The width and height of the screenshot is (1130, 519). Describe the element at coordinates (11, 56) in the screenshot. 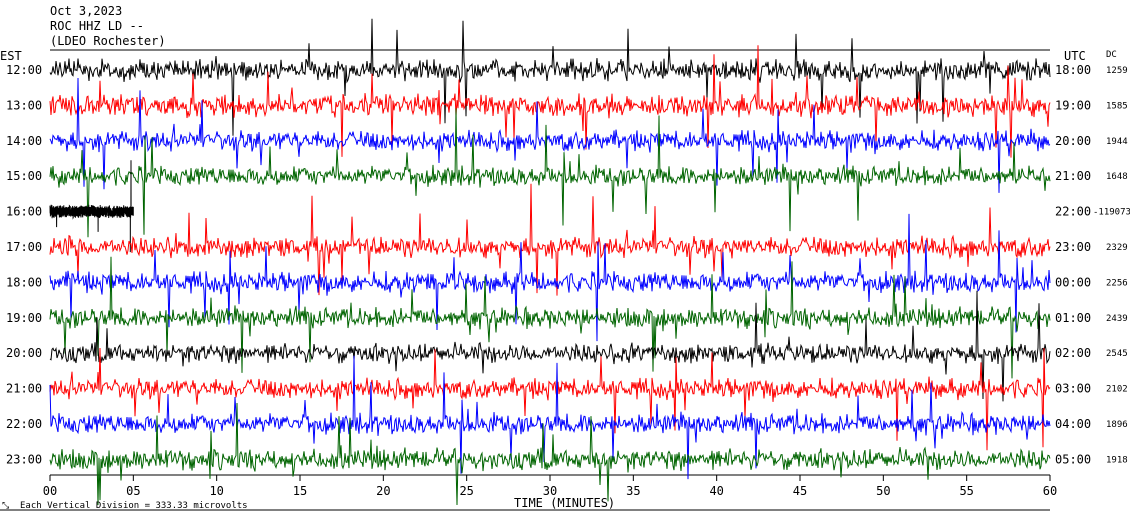

I see `est-axis-label: EST` at that location.